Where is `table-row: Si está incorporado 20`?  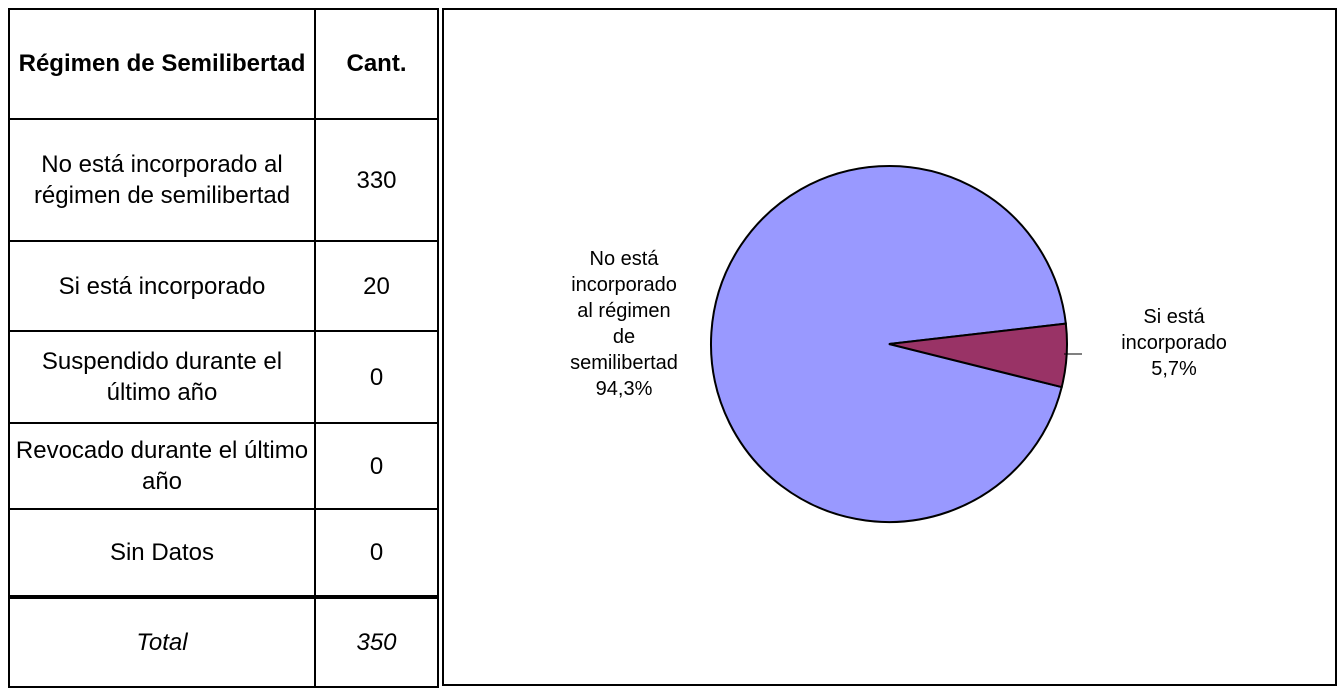
table-row: Si está incorporado 20 is located at coordinates (223, 286).